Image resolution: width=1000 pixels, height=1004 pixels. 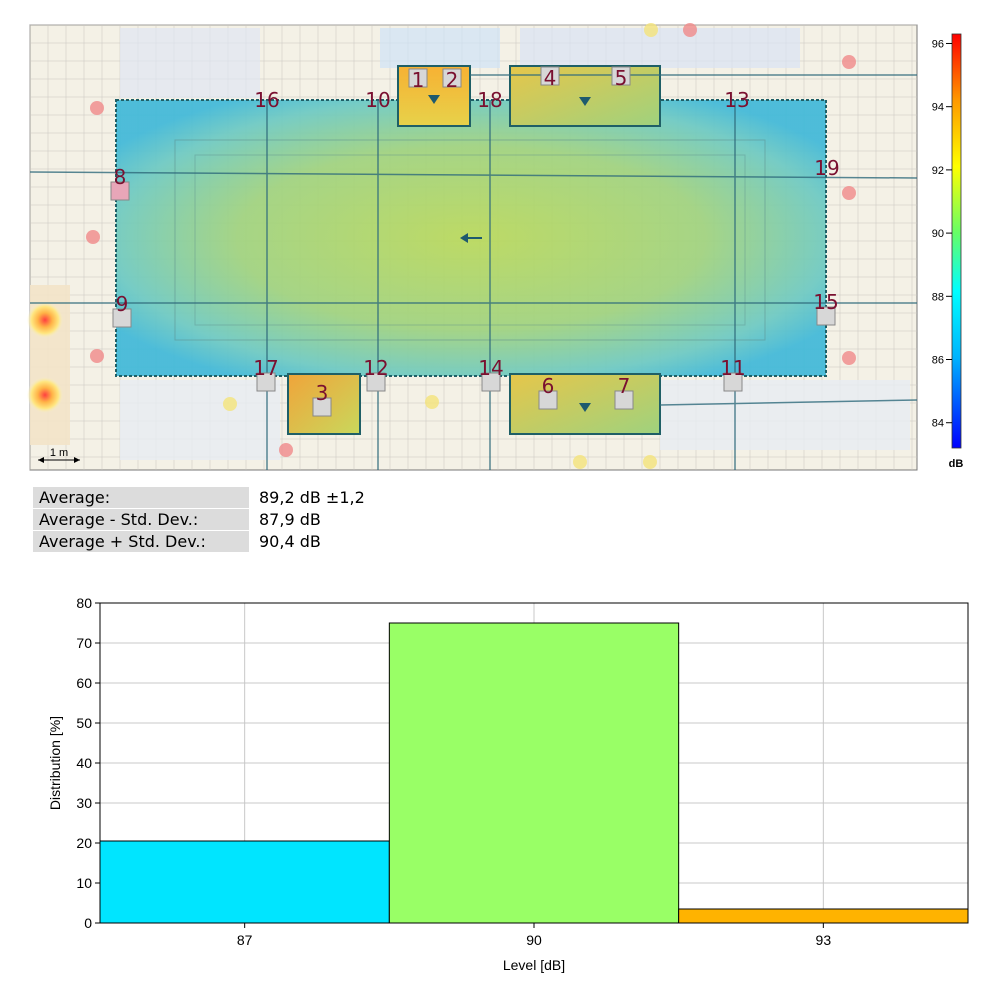 I want to click on measurement-point-18: 18, so click(x=489, y=100).